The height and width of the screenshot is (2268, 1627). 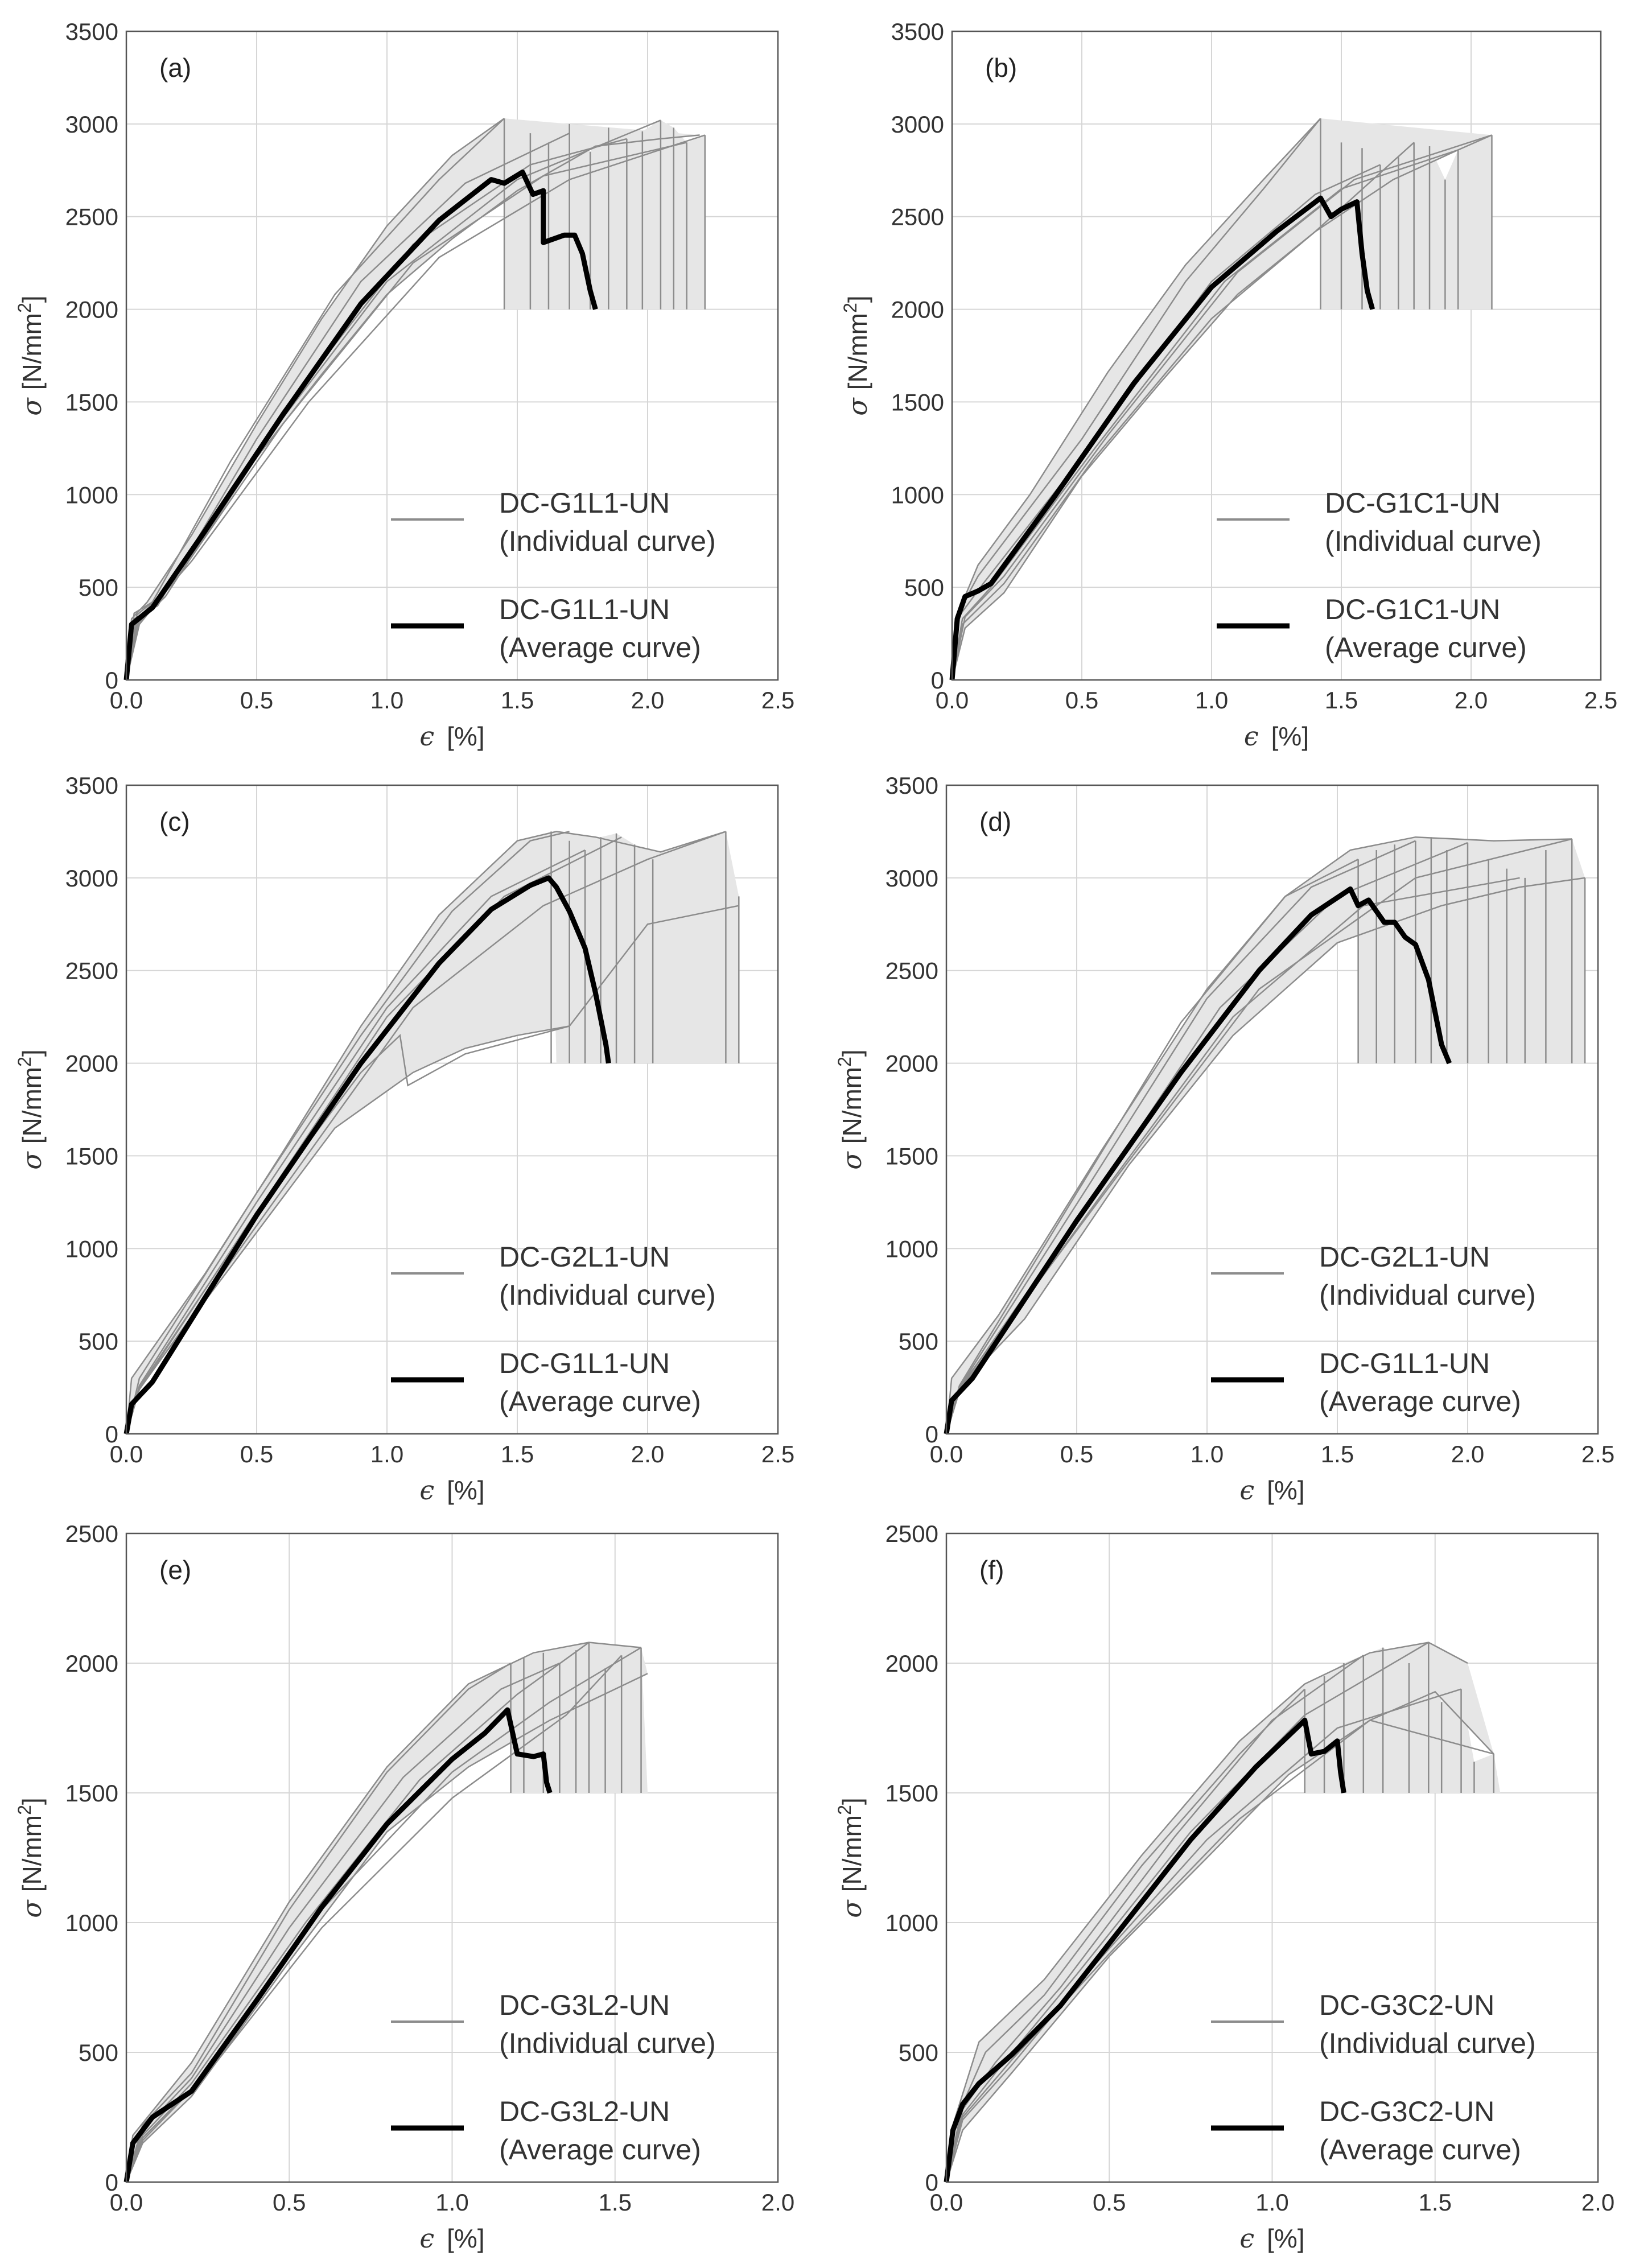 I want to click on panel-label: (a), so click(x=175, y=68).